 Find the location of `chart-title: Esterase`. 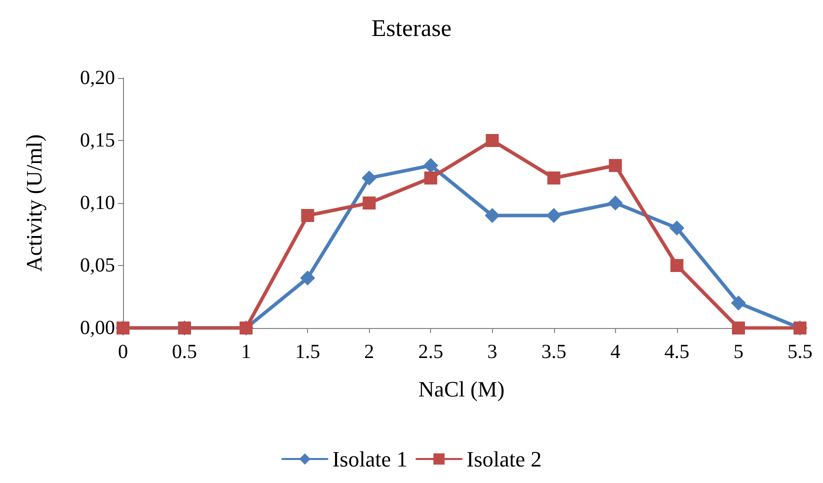

chart-title: Esterase is located at coordinates (412, 29).